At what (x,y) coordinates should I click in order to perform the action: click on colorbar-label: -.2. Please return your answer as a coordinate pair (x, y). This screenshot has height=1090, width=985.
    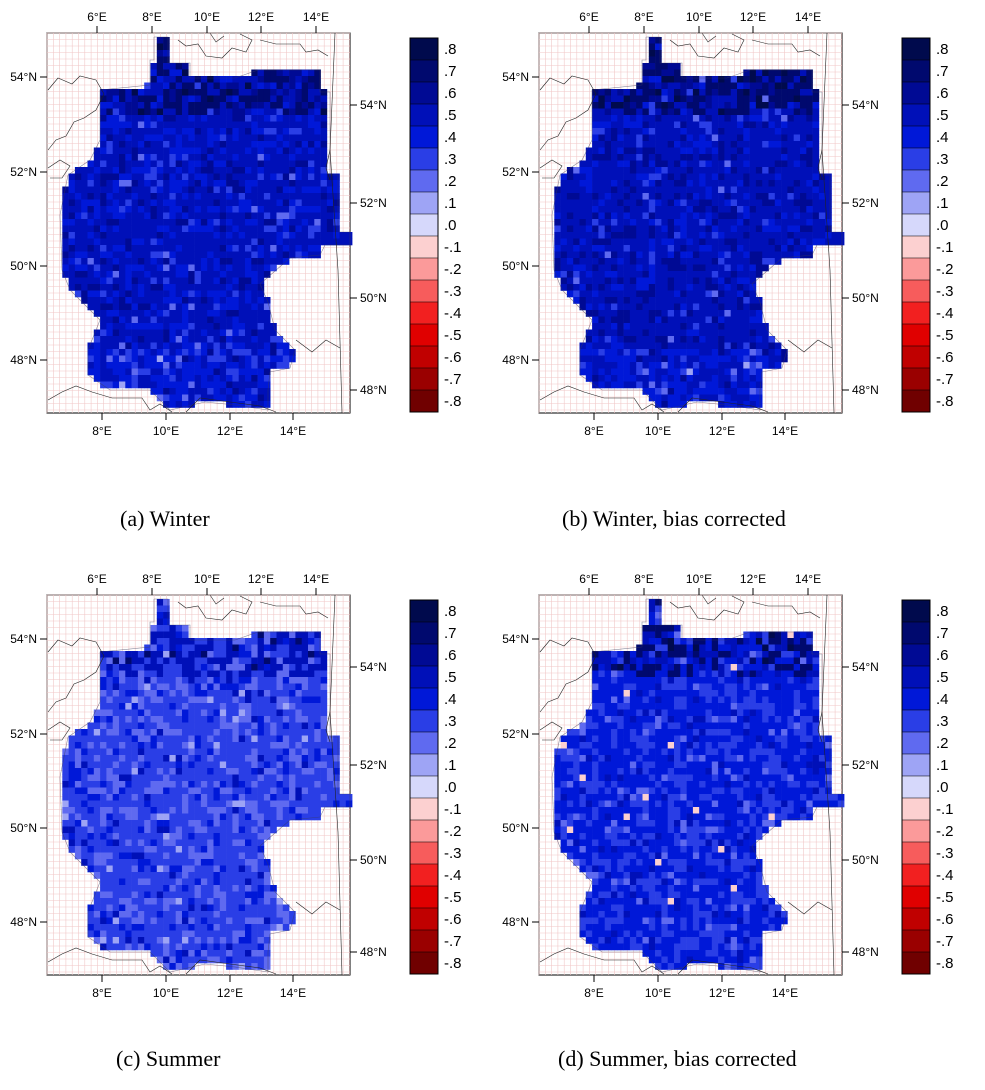
    Looking at the image, I should click on (945, 269).